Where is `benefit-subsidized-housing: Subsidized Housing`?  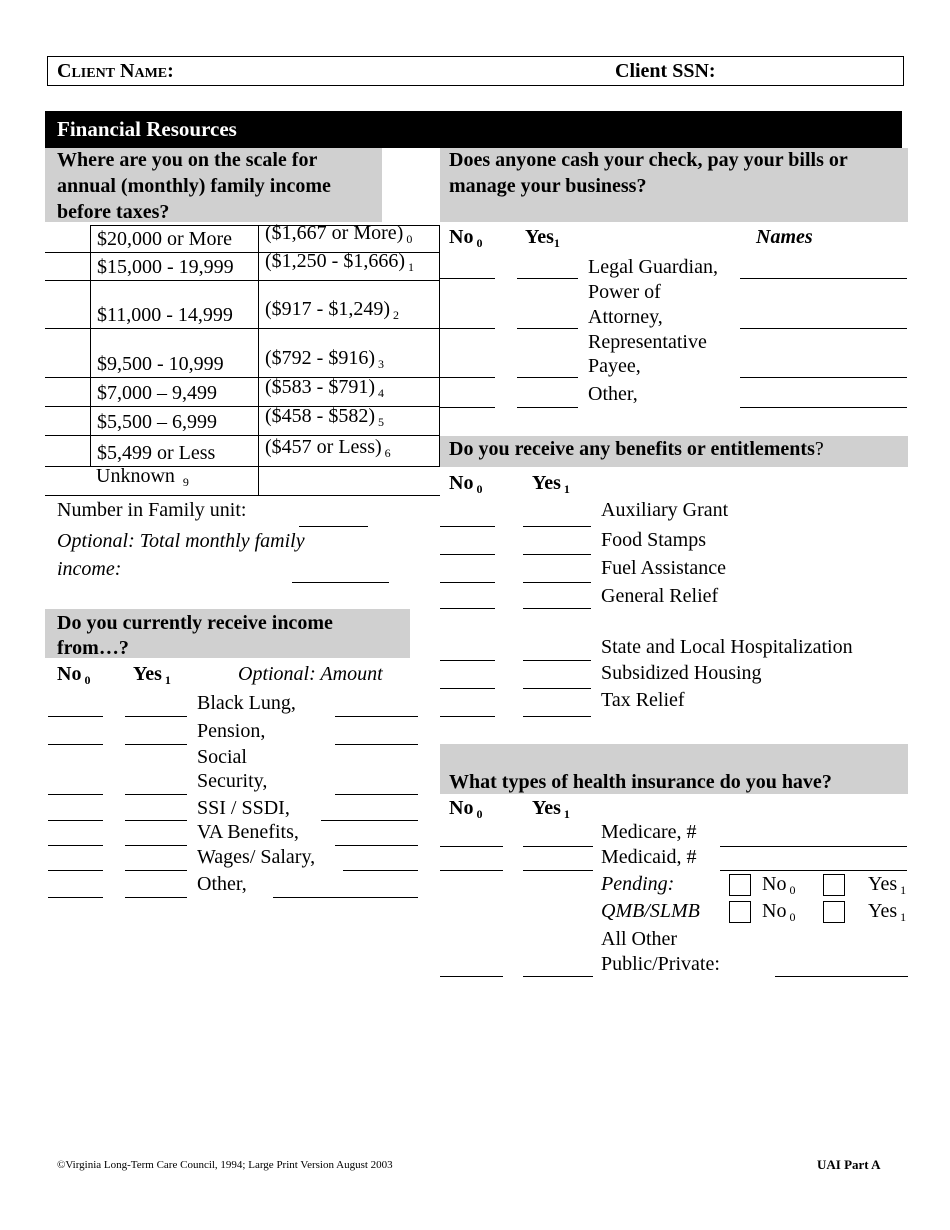 benefit-subsidized-housing: Subsidized Housing is located at coordinates (681, 673).